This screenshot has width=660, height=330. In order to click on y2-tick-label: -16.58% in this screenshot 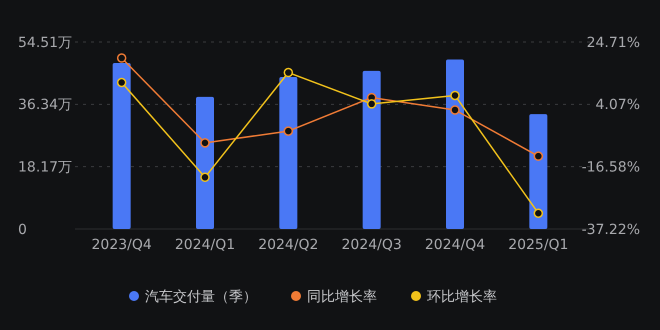, I will do `click(611, 168)`.